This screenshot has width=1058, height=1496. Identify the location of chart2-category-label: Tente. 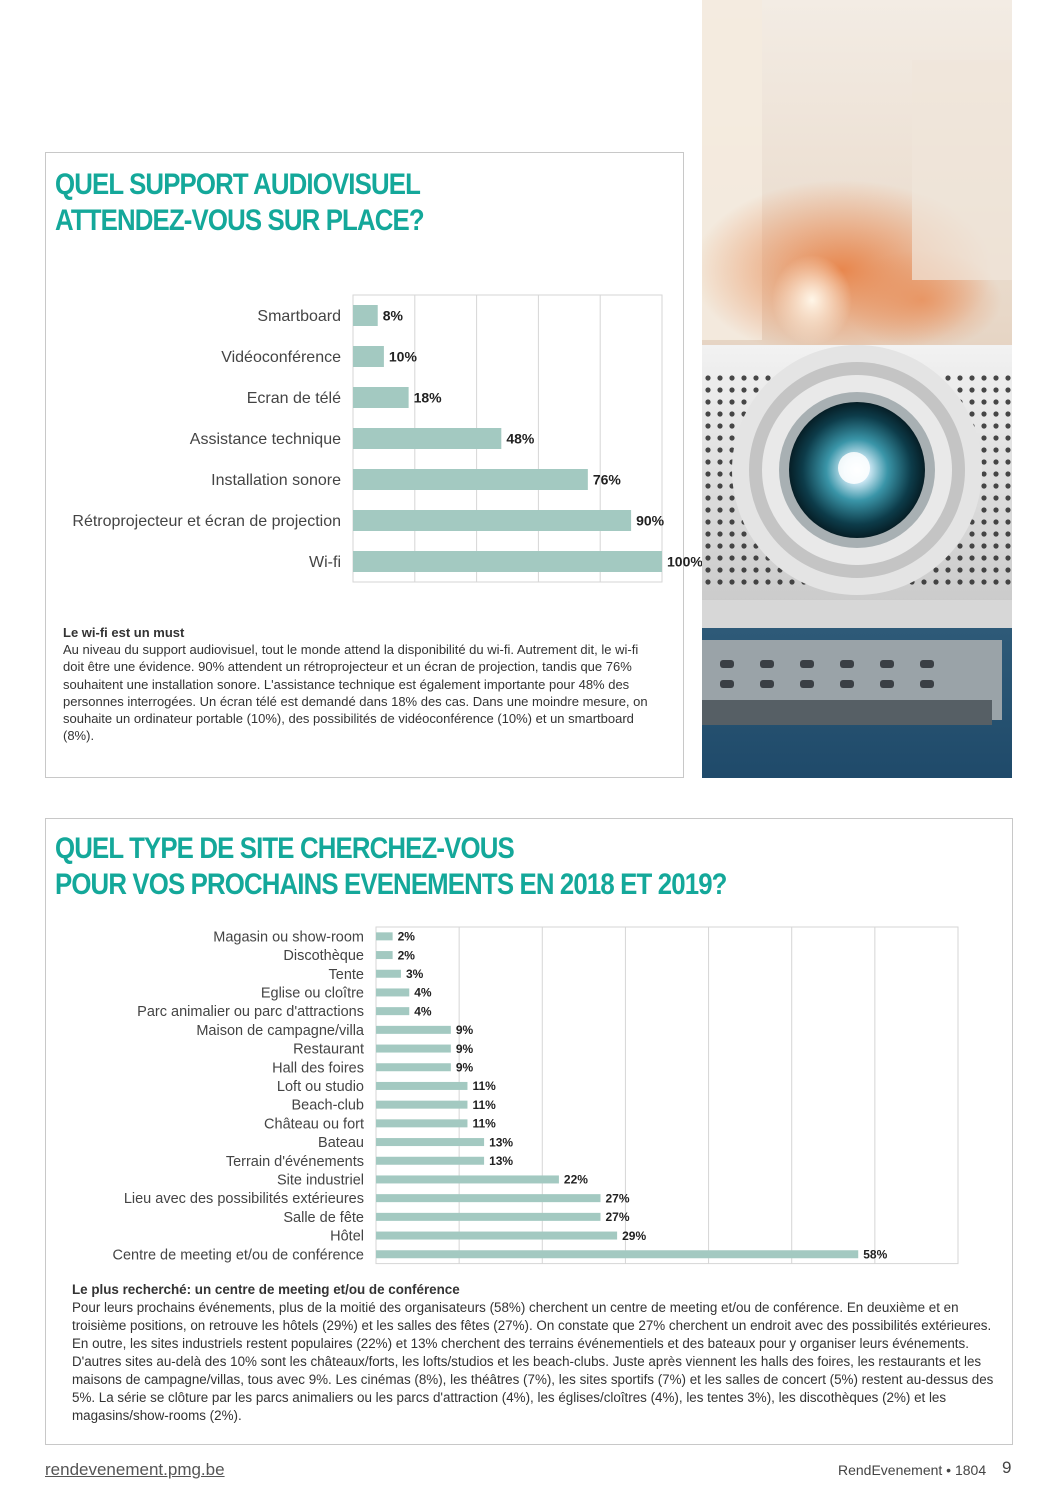
(346, 975).